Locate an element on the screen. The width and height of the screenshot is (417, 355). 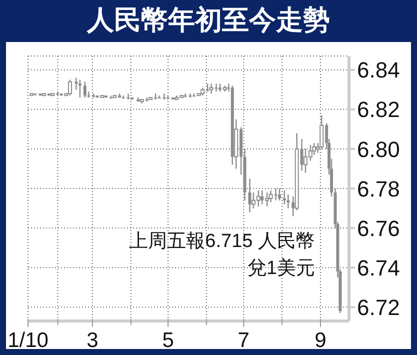
y-tick-label: 6.76 is located at coordinates (378, 228).